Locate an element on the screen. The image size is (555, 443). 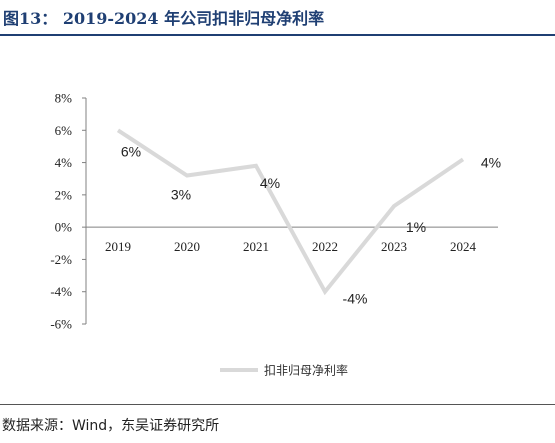
x-tick-labels: 2019 2020 2021 2022 2023 2024 is located at coordinates (291, 246).